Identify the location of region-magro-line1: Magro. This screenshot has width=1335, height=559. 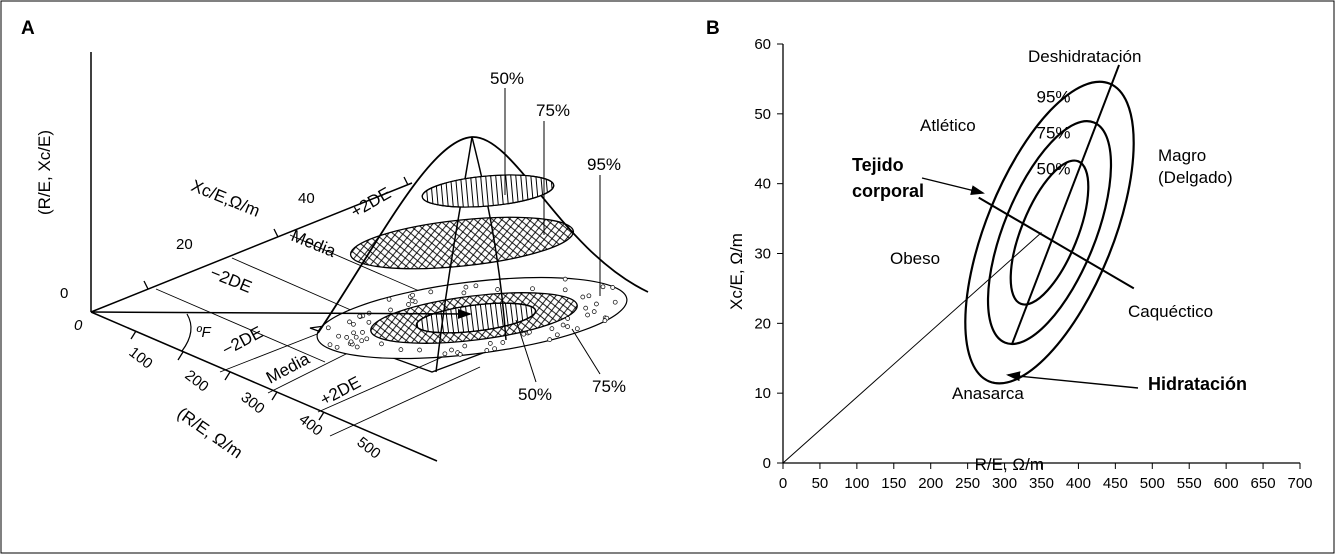
(1182, 155).